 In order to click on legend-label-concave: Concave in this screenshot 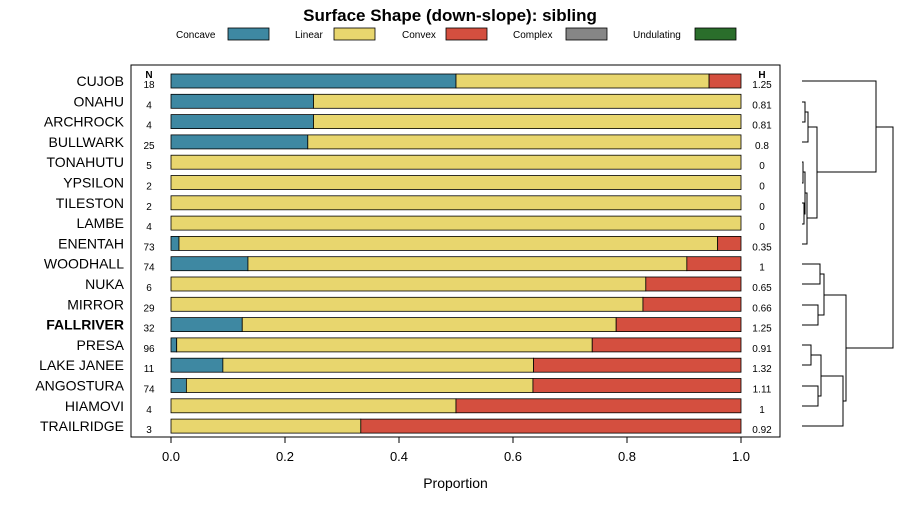, I will do `click(196, 35)`.